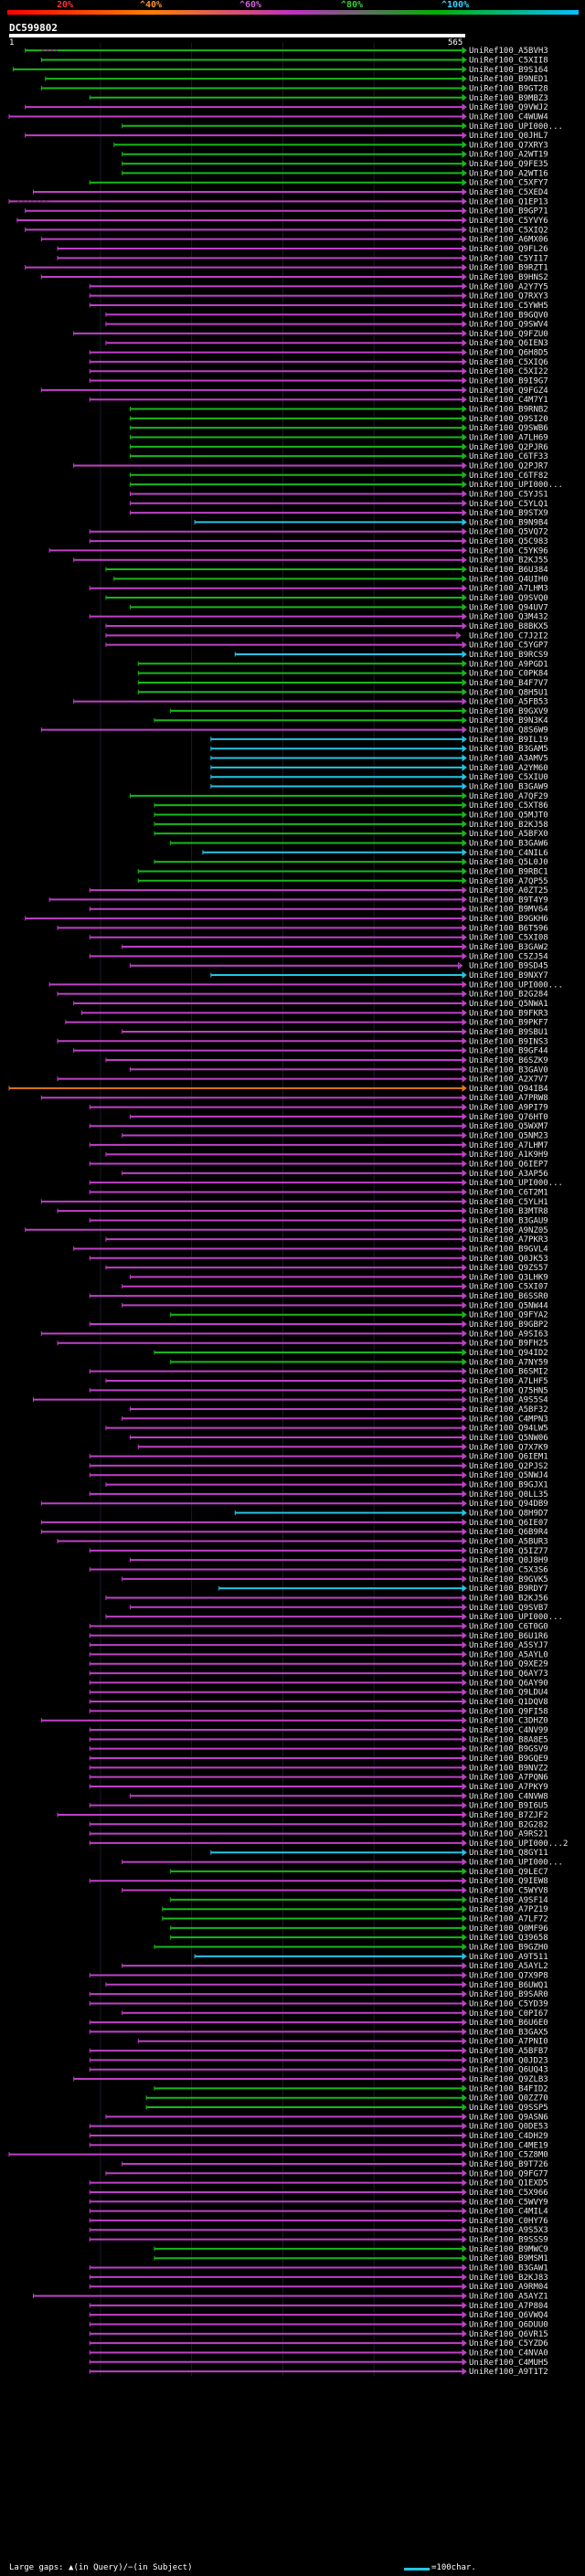 The height and width of the screenshot is (2576, 585). What do you see at coordinates (339, 410) in the screenshot?
I see `hit-row: UniRef100_B9RNB2` at bounding box center [339, 410].